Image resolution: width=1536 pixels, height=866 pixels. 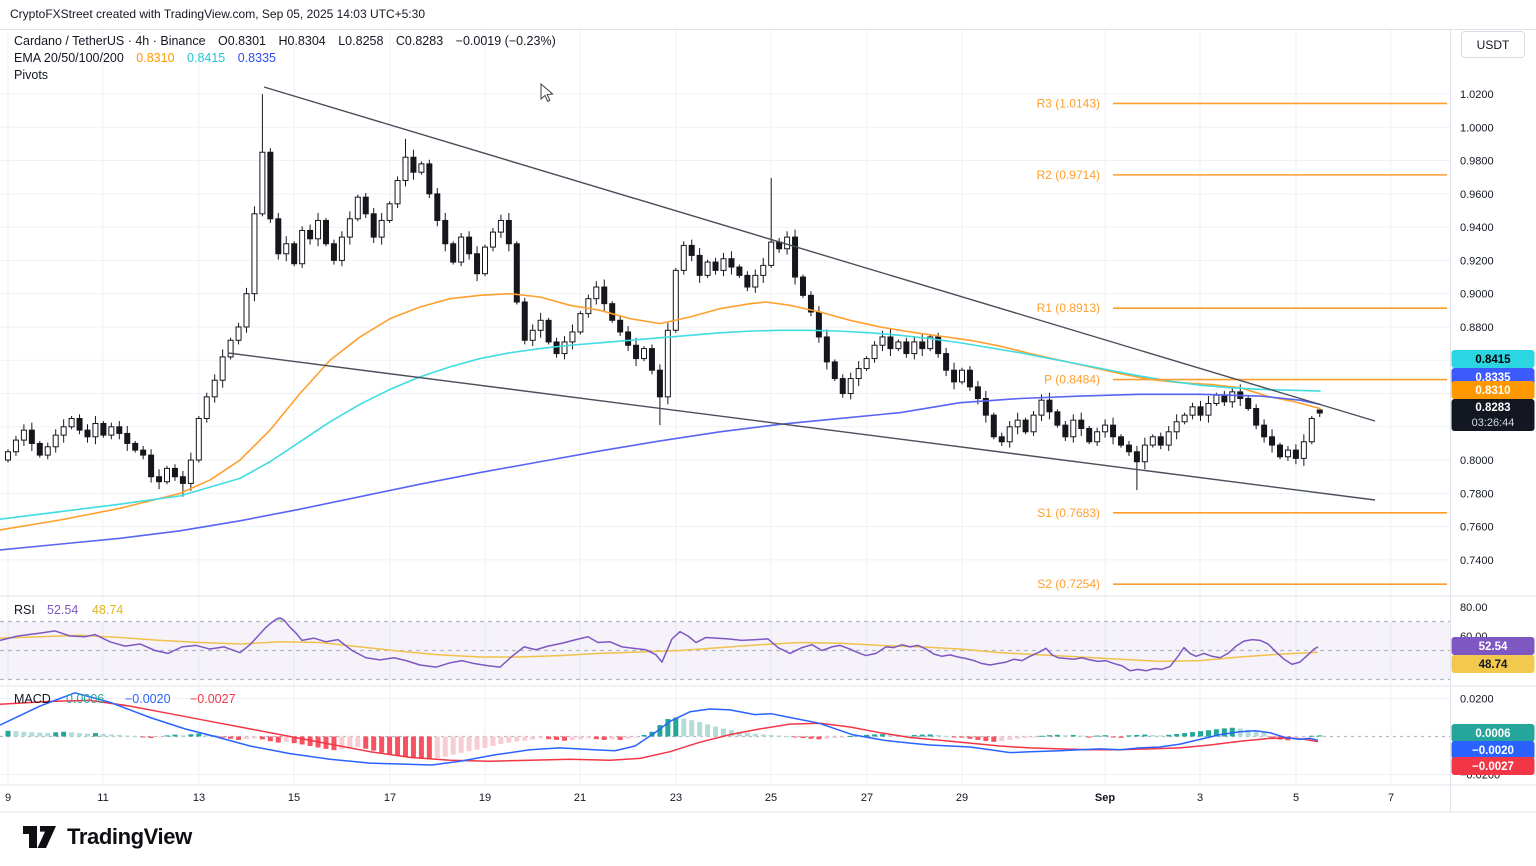 I want to click on time-scale, so click(x=768, y=798).